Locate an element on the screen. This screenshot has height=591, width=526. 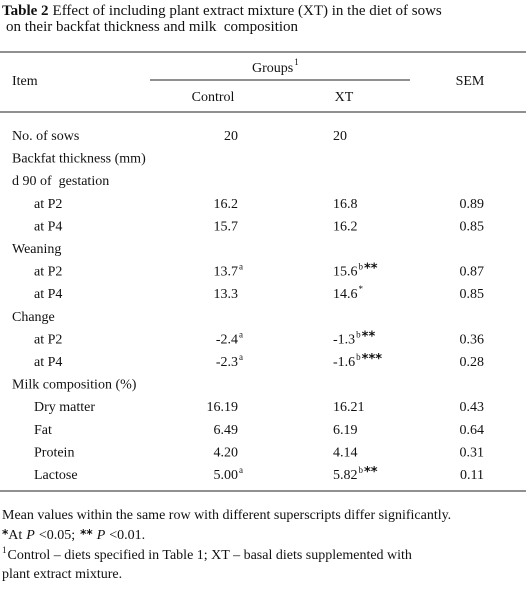
row-subitem: Lactose is located at coordinates (56, 475).